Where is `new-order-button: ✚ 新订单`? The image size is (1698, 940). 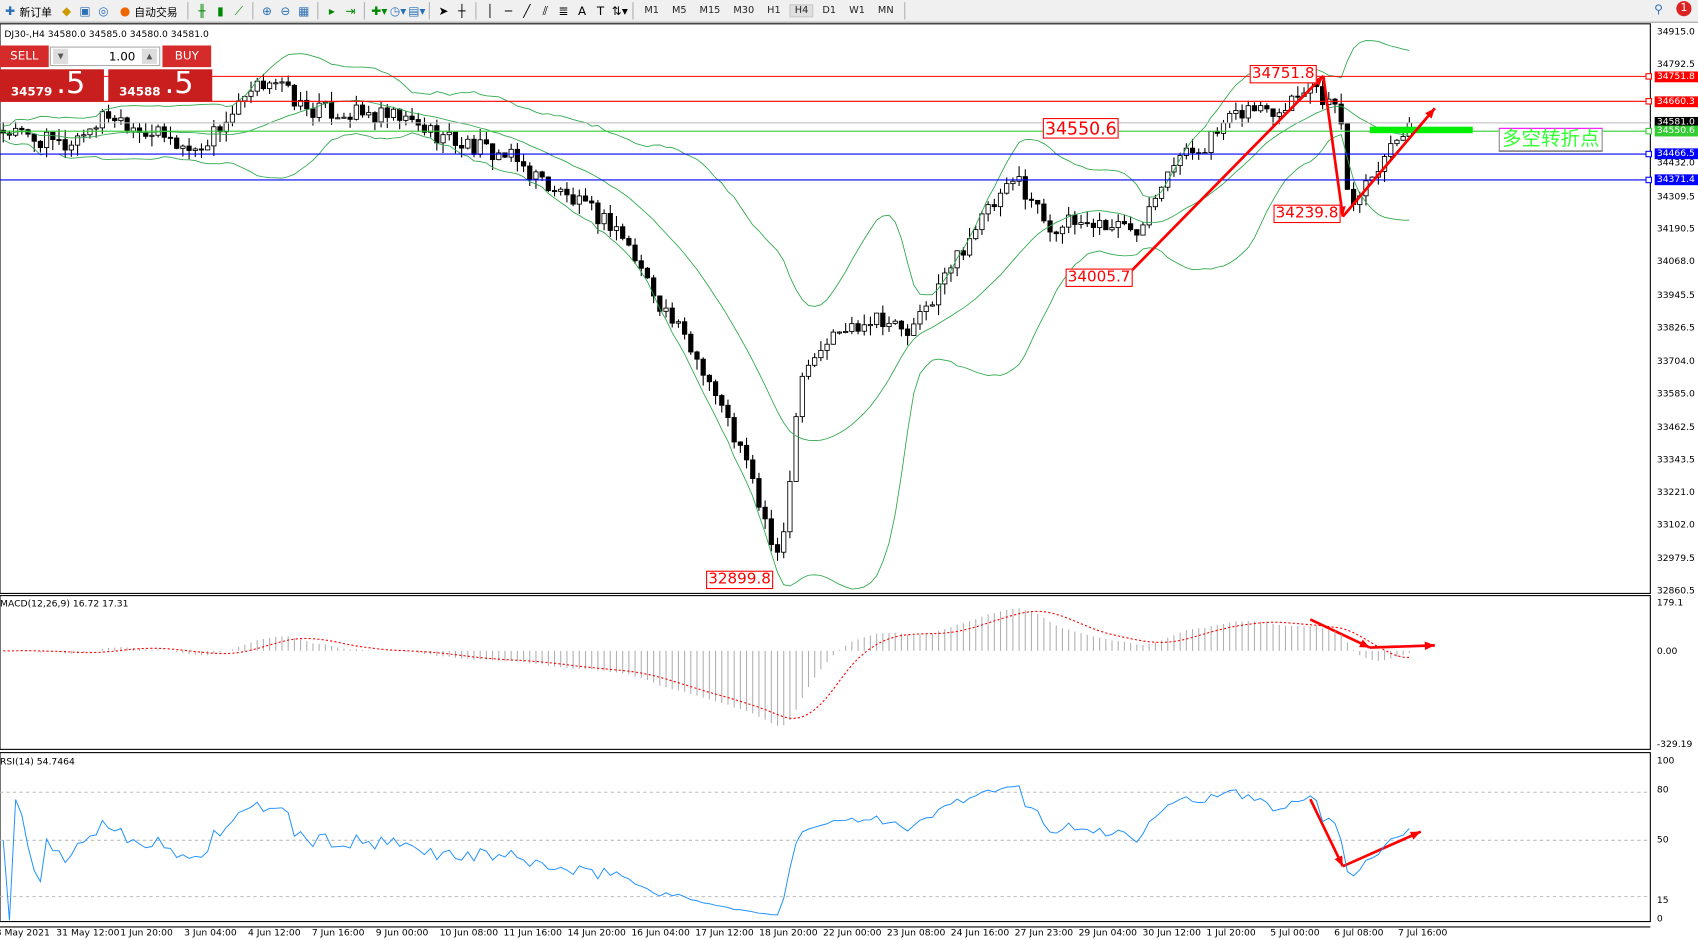 new-order-button: ✚ 新订单 is located at coordinates (27, 10).